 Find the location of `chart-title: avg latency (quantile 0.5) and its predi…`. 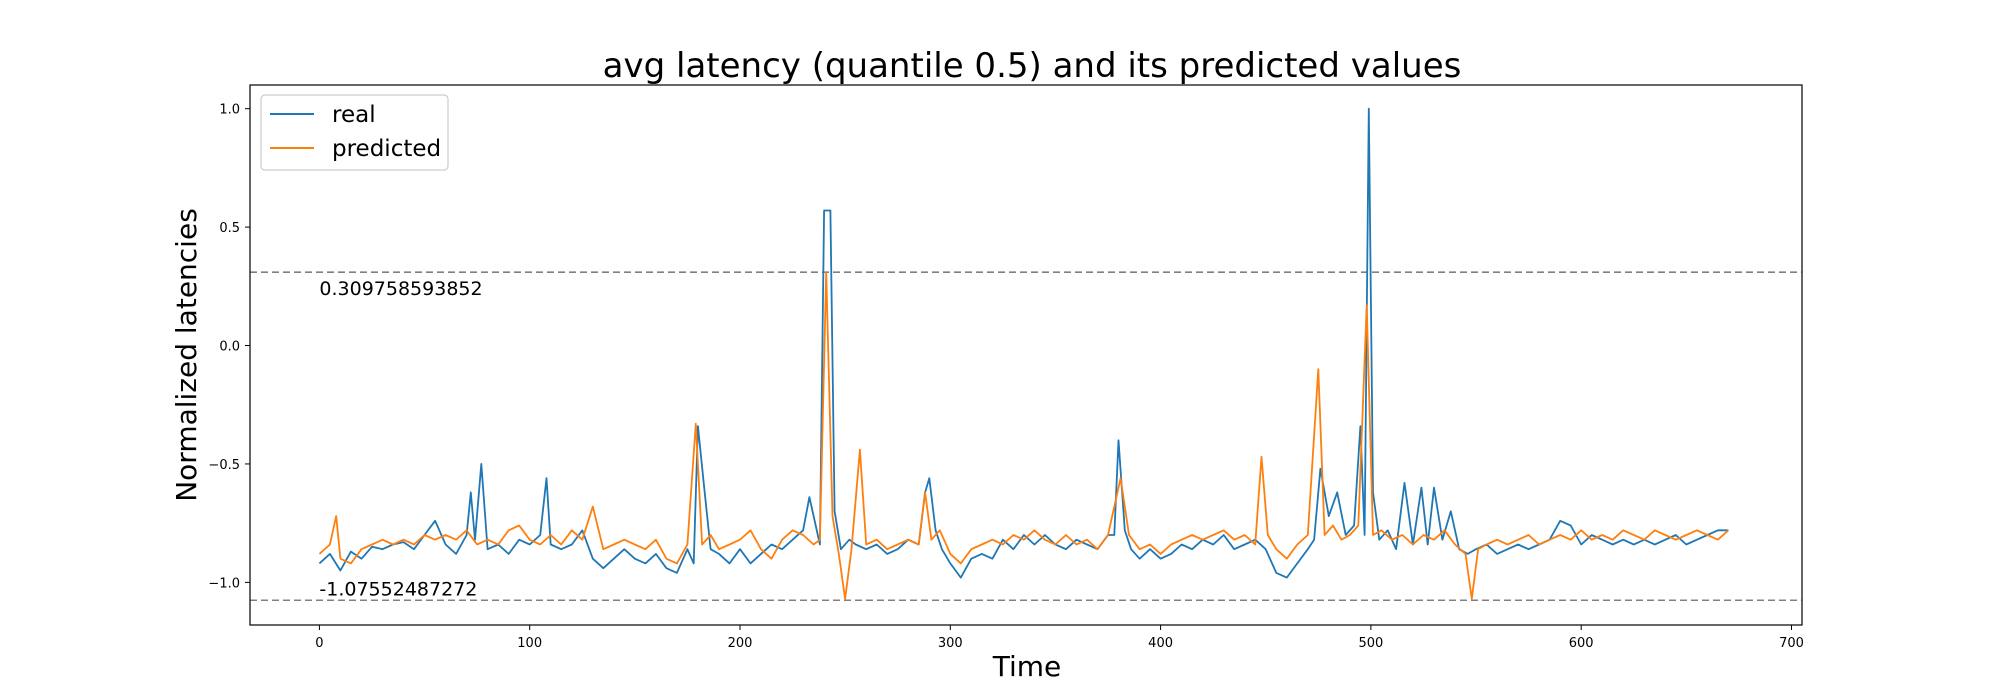

chart-title: avg latency (quantile 0.5) and its predi… is located at coordinates (1032, 66).